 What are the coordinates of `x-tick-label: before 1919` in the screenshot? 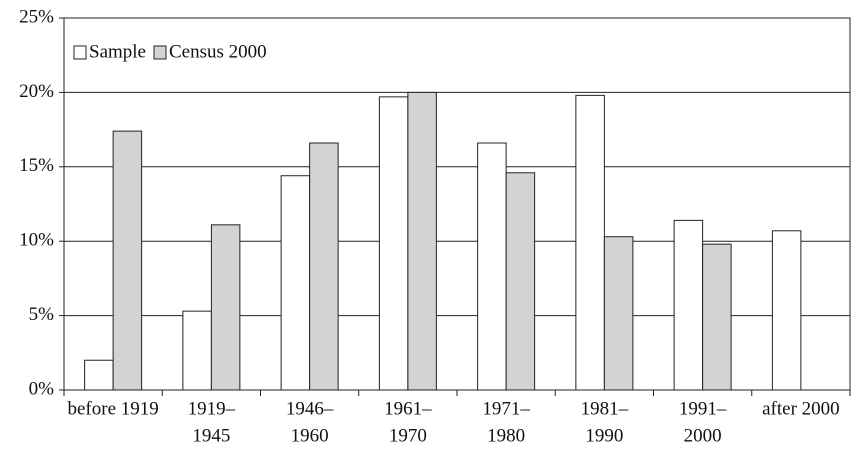 It's located at (112, 408).